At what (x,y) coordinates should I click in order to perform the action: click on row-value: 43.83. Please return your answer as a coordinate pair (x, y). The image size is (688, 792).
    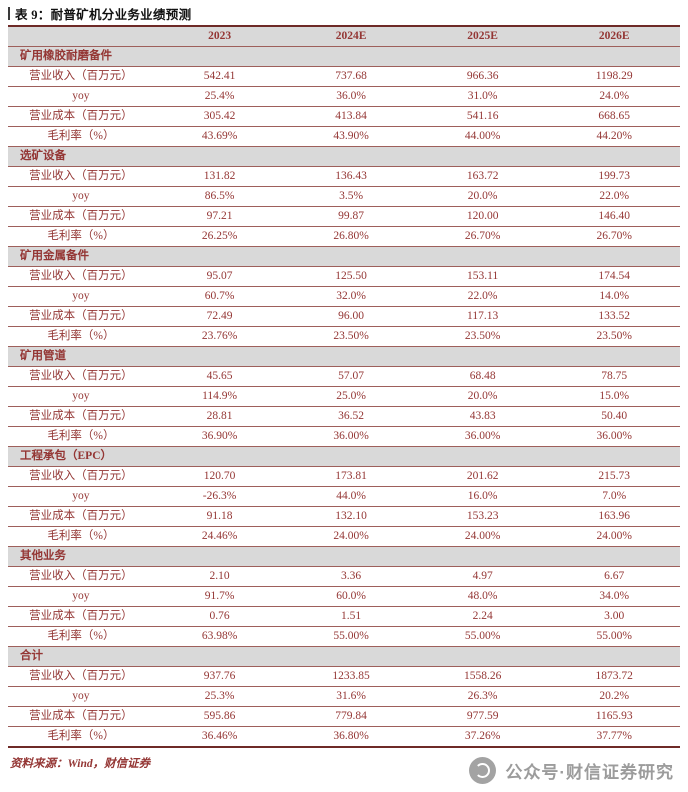
    Looking at the image, I should click on (482, 416).